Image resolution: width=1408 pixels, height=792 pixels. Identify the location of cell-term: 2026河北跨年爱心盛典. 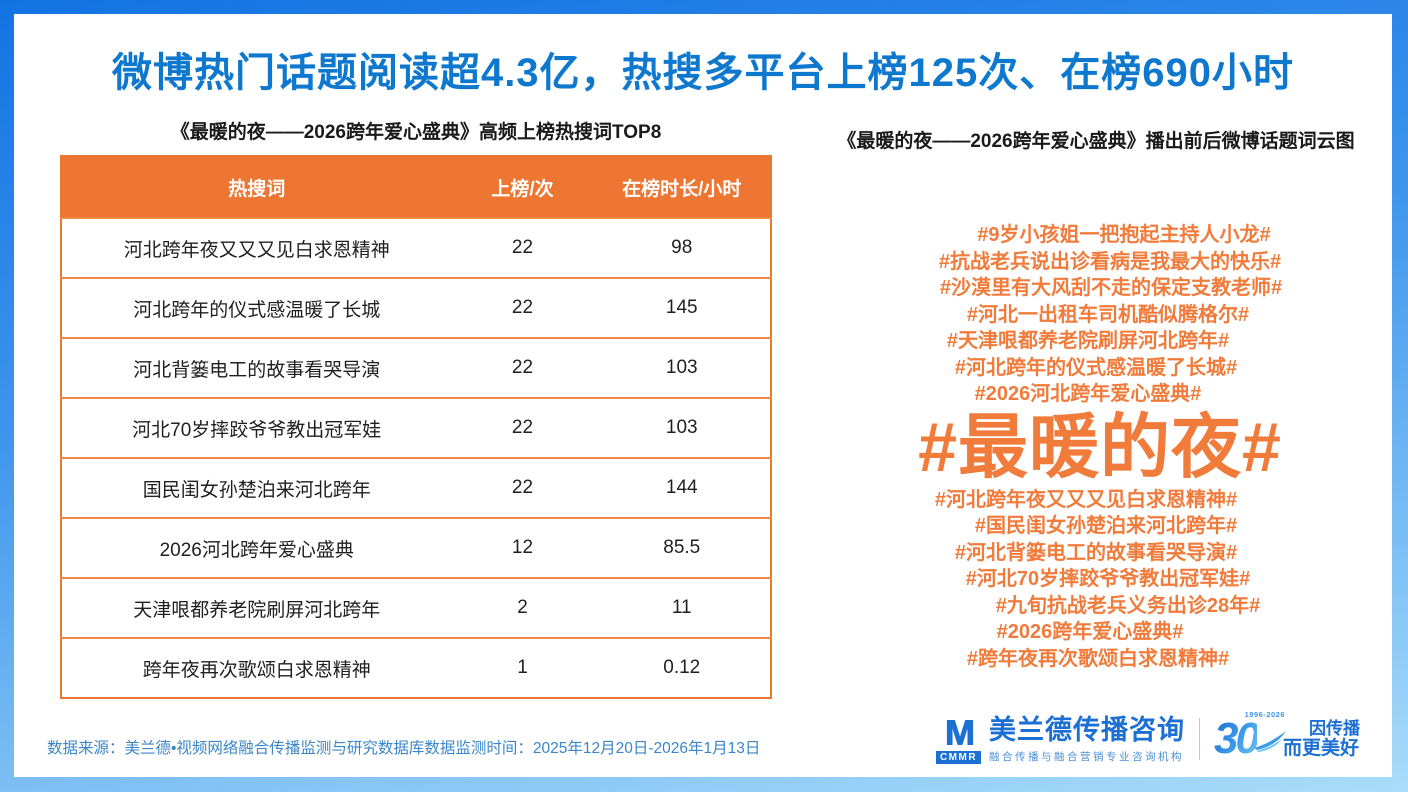
(256, 547).